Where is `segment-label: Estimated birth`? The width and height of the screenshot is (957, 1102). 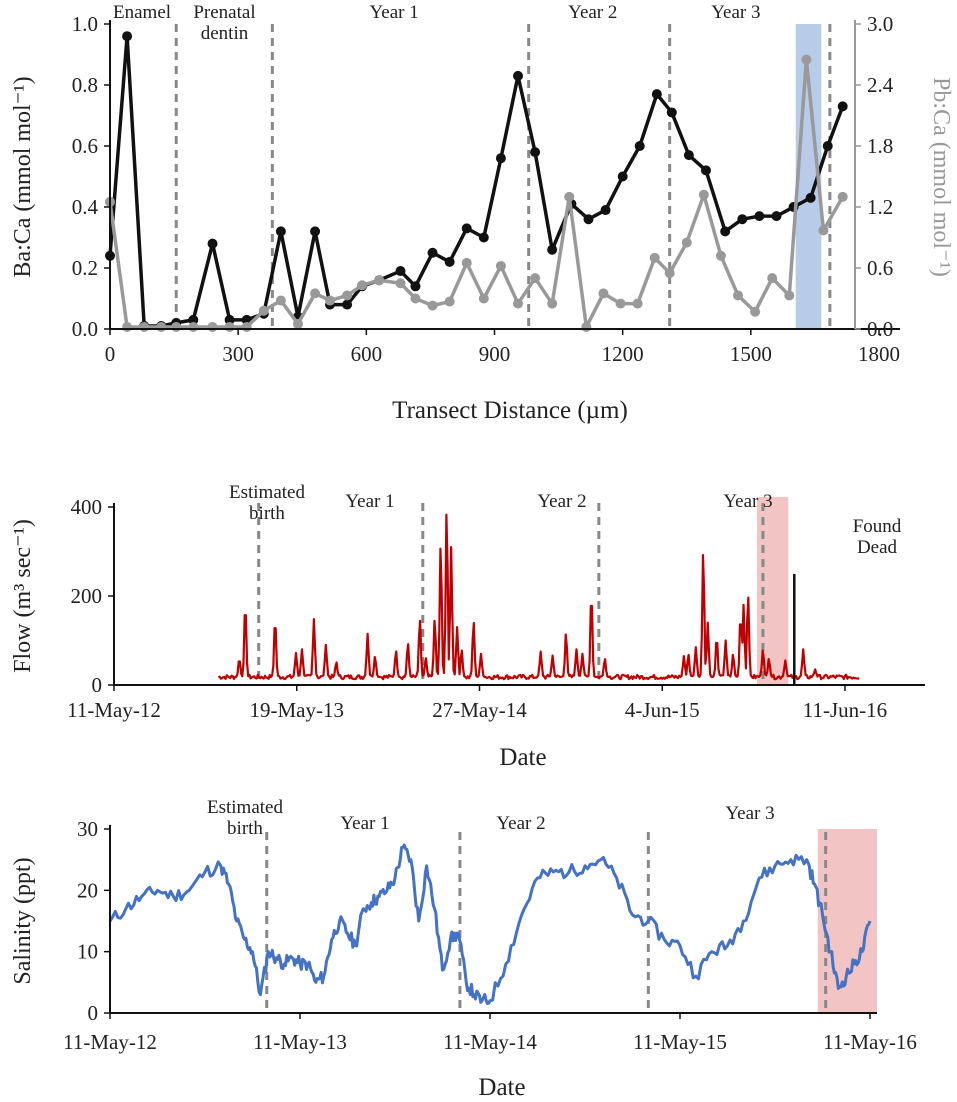 segment-label: Estimated birth is located at coordinates (245, 818).